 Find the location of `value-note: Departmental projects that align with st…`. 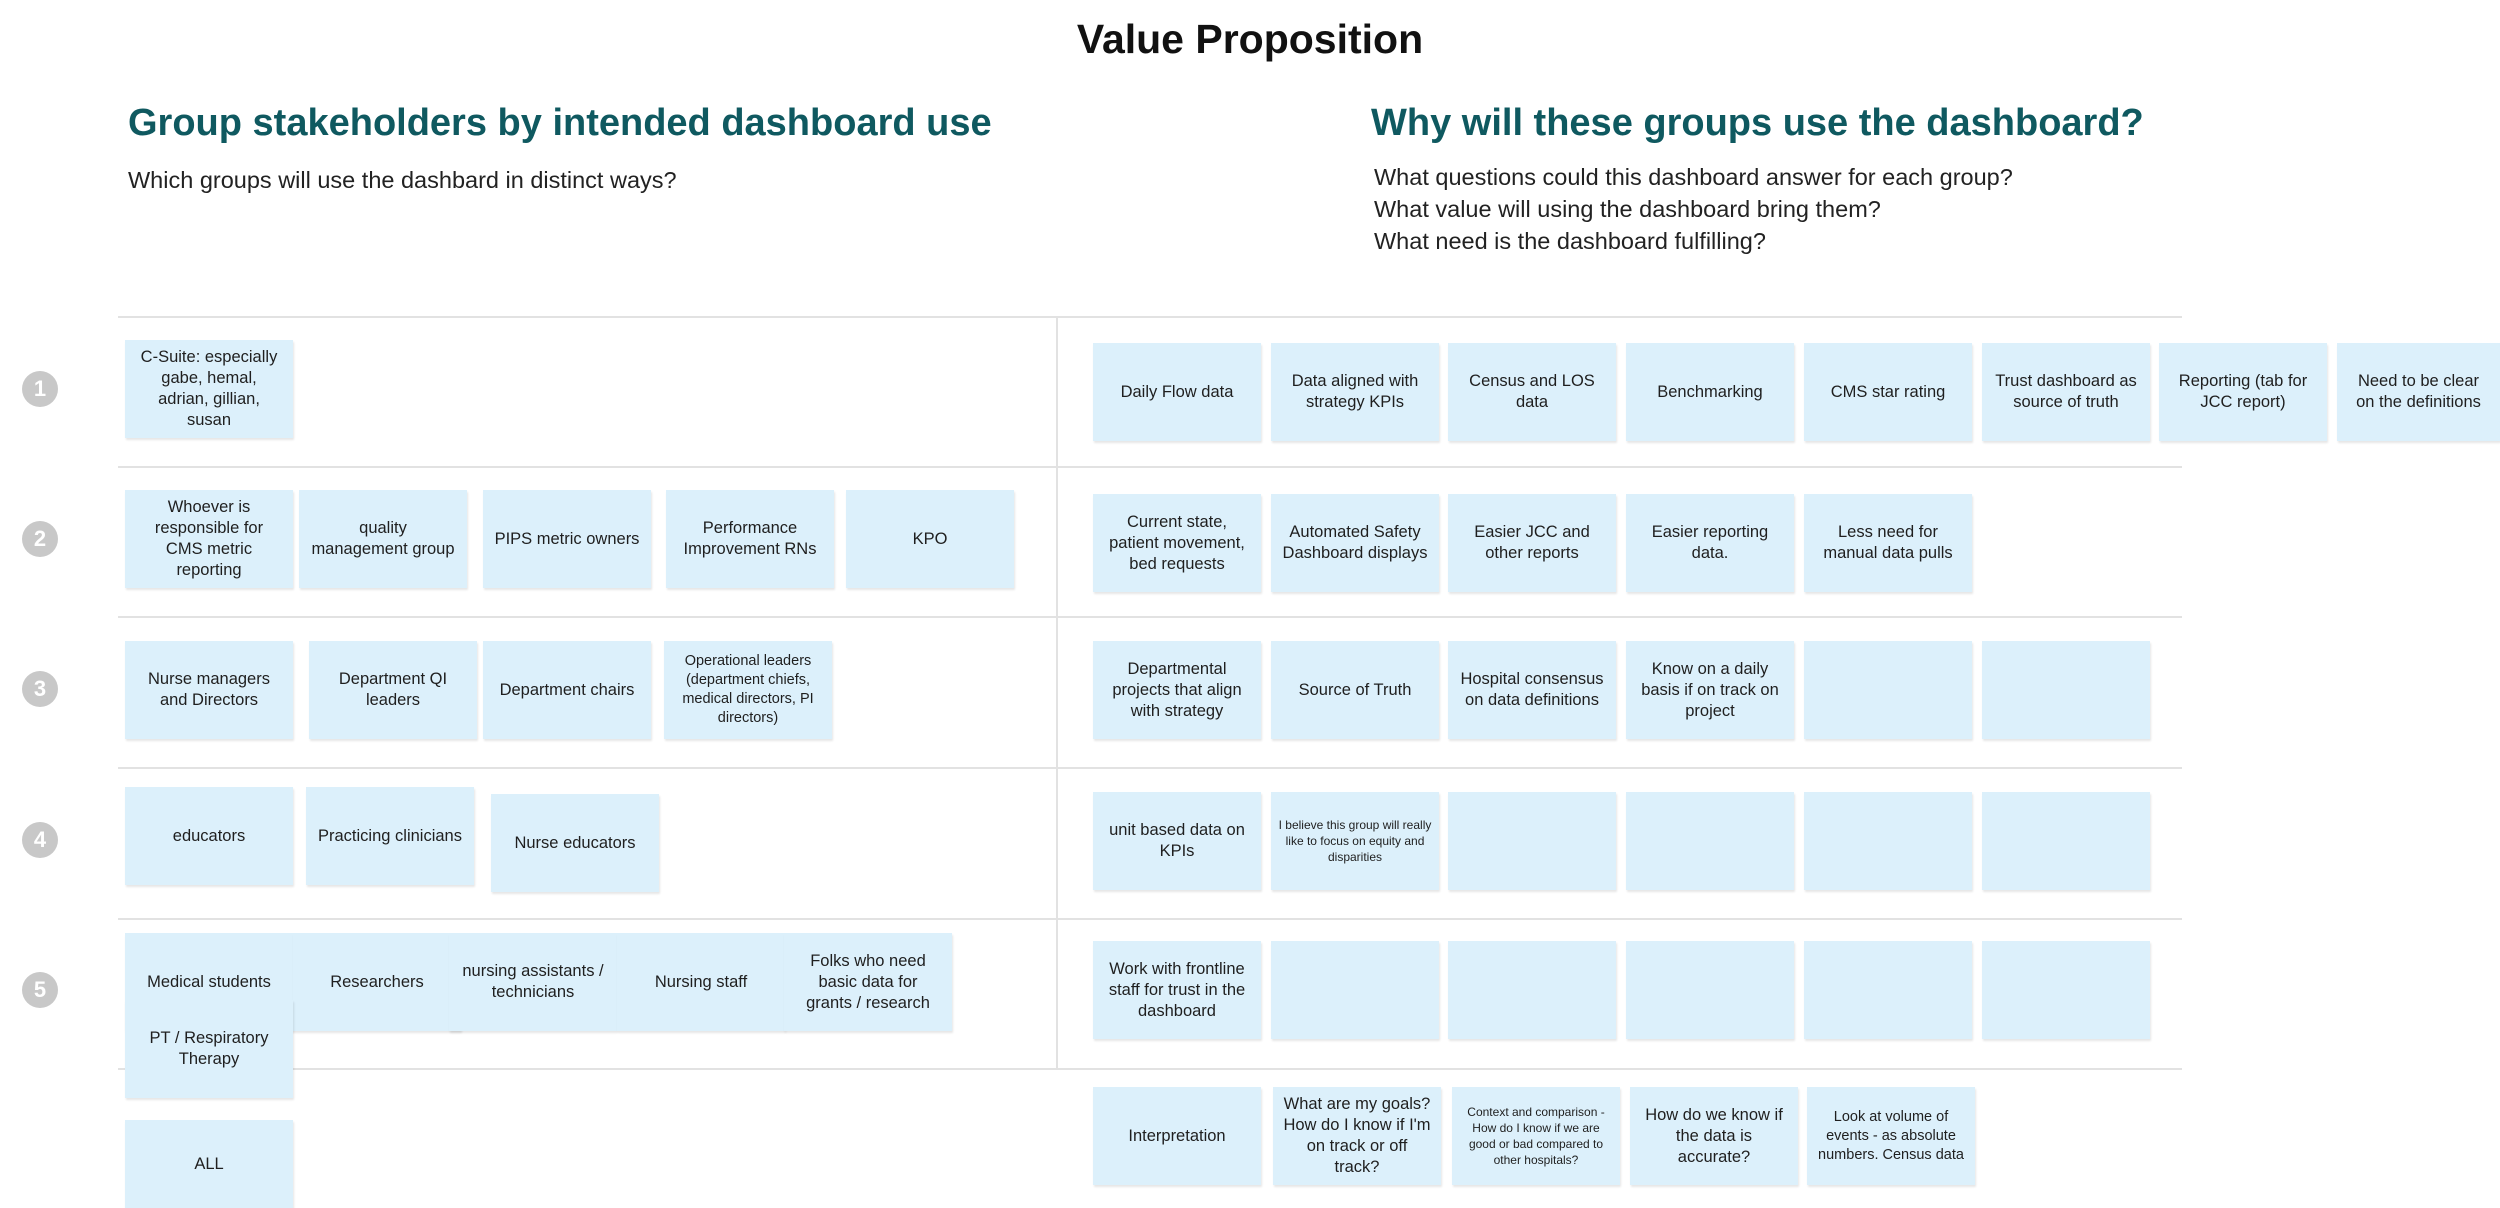

value-note: Departmental projects that align with st… is located at coordinates (1177, 690).